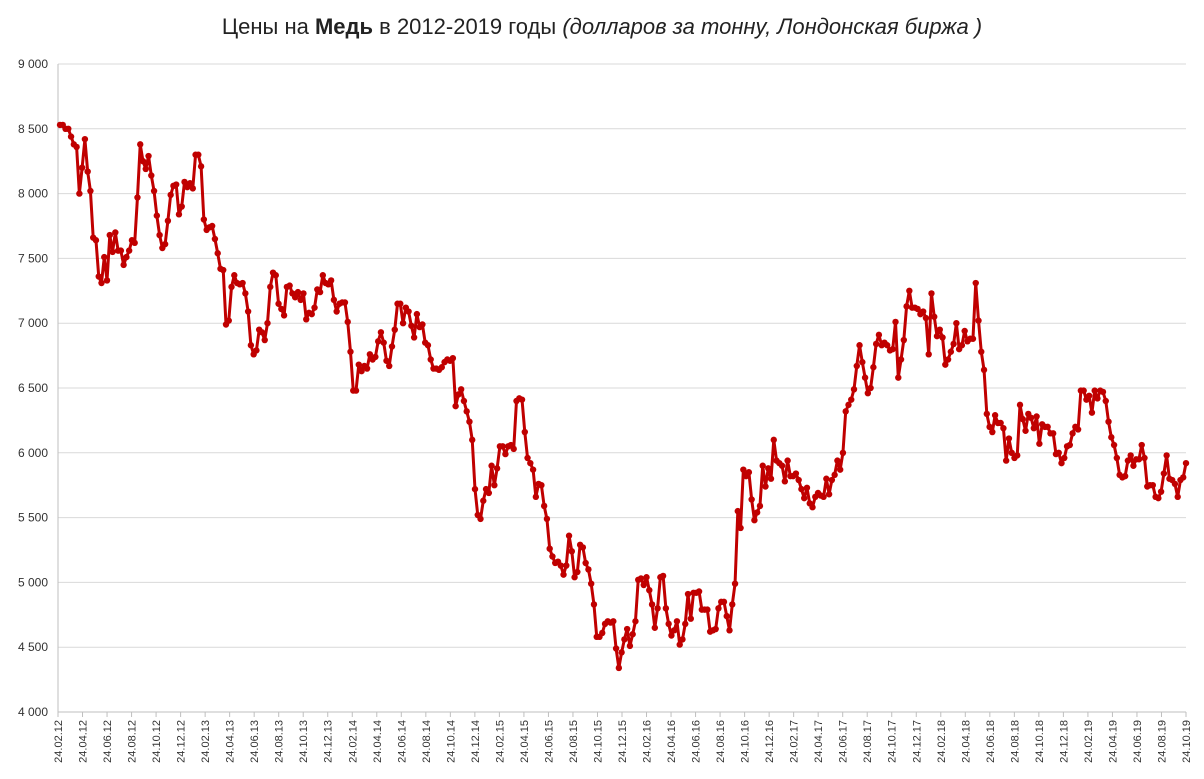 This screenshot has height=779, width=1204. Describe the element at coordinates (1040, 741) in the screenshot. I see `x-tick-label: 24.10.18` at that location.